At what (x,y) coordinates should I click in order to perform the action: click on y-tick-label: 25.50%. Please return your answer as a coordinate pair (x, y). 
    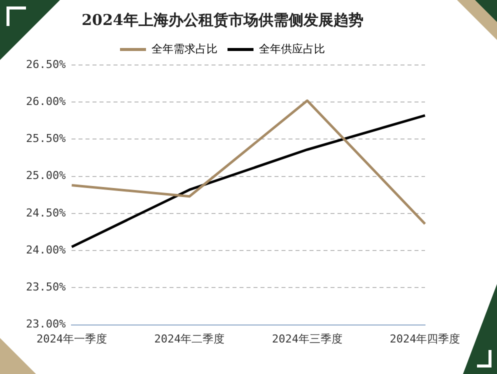
    Looking at the image, I should click on (46, 139).